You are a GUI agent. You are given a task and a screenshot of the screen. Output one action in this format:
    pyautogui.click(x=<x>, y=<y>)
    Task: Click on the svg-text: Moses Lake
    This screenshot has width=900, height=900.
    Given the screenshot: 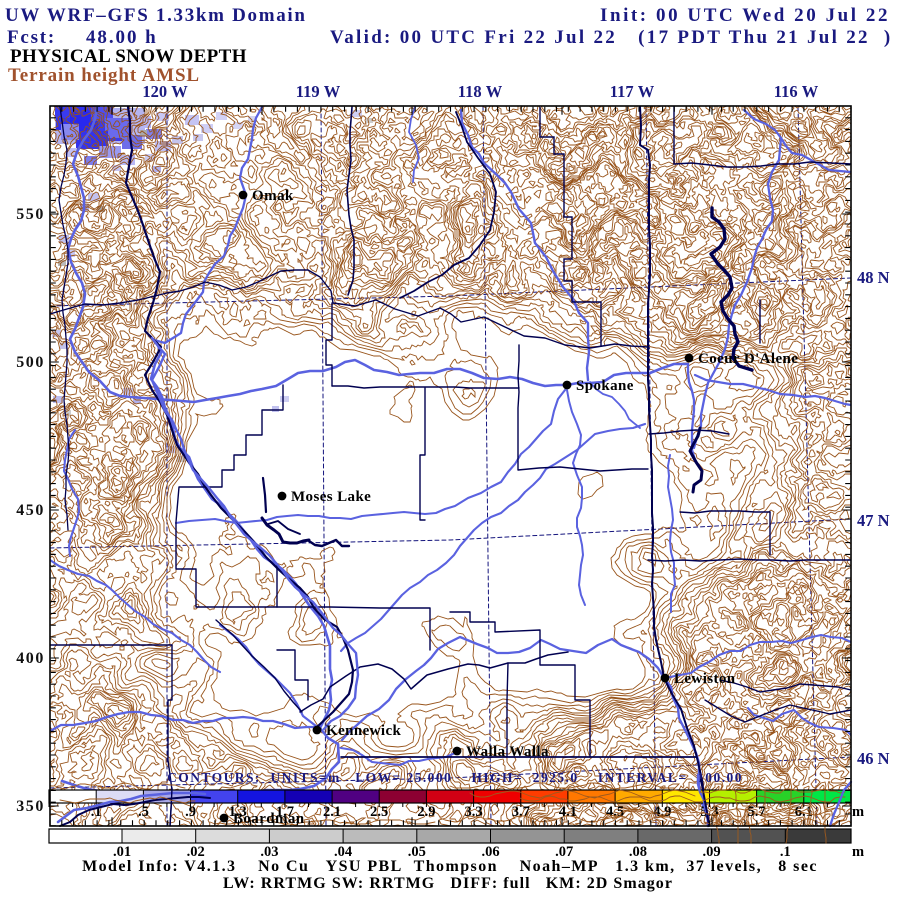 What is the action you would take?
    pyautogui.click(x=331, y=497)
    